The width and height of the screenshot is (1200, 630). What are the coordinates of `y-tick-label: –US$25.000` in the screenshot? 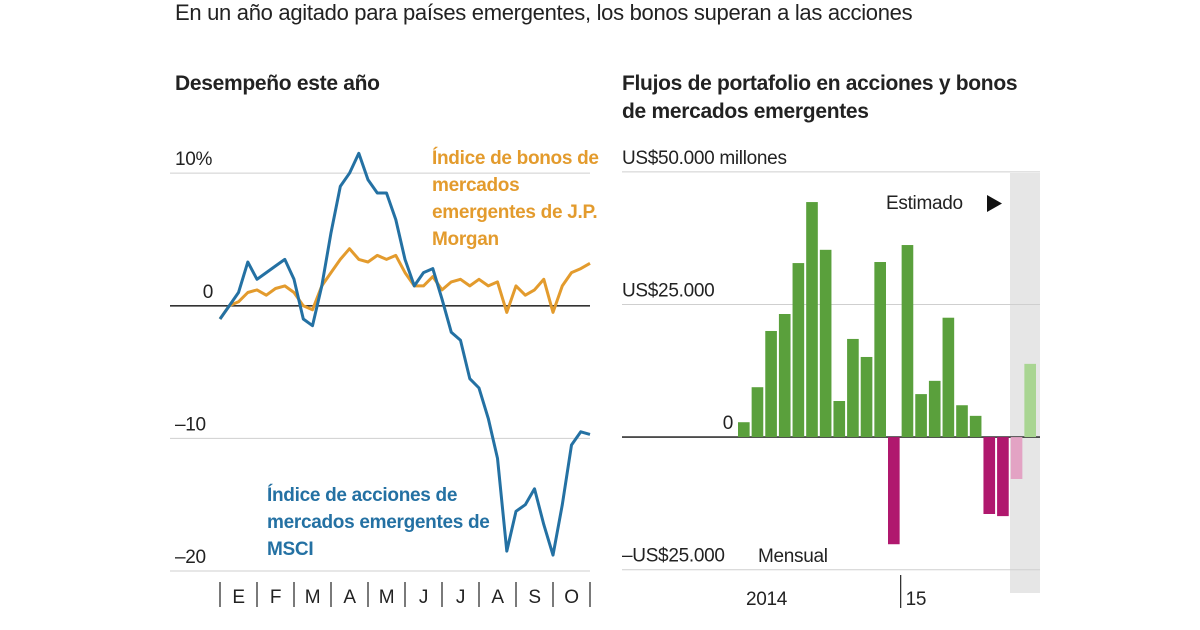 It's located at (673, 556).